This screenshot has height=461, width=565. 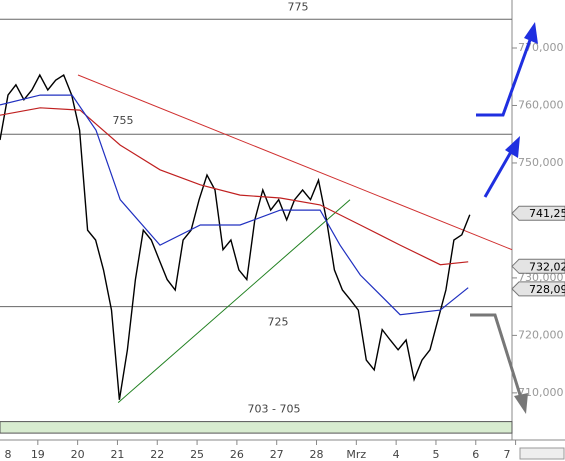 I want to click on level-label: 755, so click(x=123, y=120).